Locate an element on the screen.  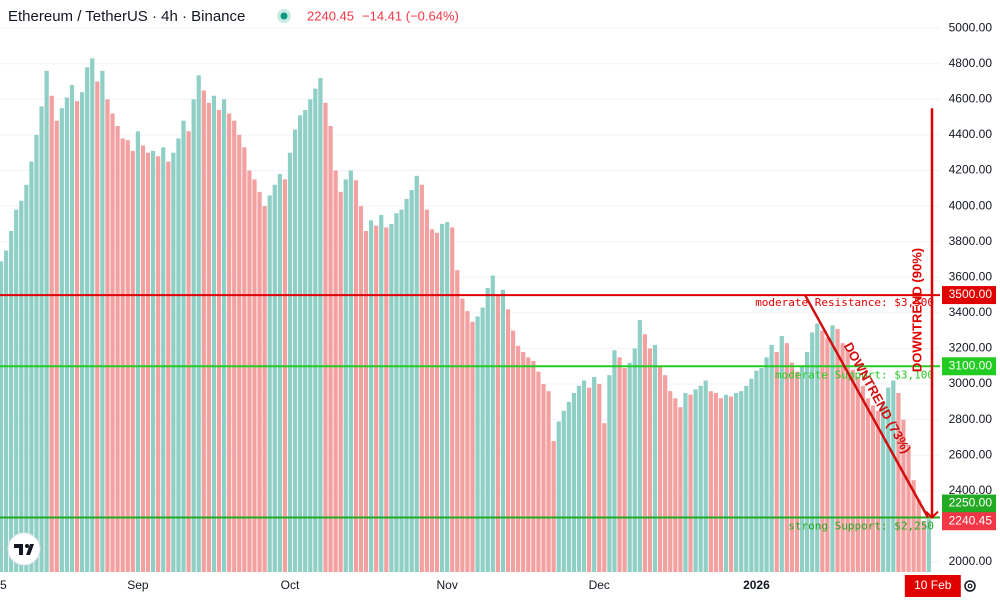
y-tick-label: 4000.00 is located at coordinates (971, 205).